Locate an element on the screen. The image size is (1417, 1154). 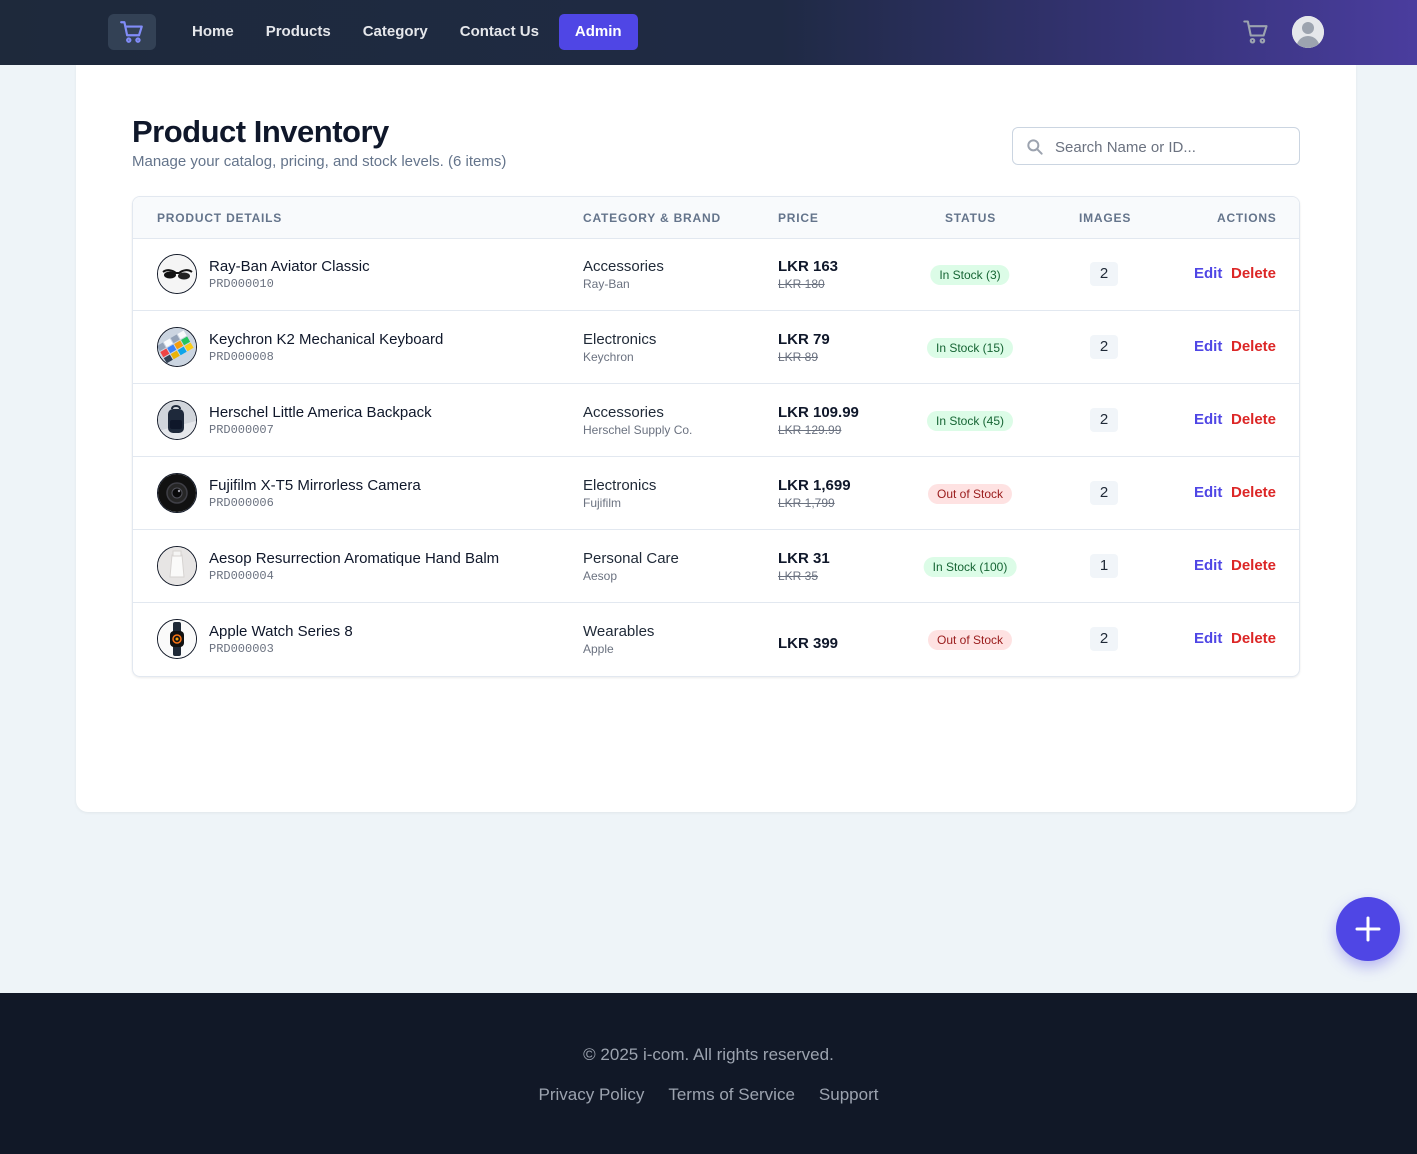
product-price: LKR 1,699 is located at coordinates (814, 485).